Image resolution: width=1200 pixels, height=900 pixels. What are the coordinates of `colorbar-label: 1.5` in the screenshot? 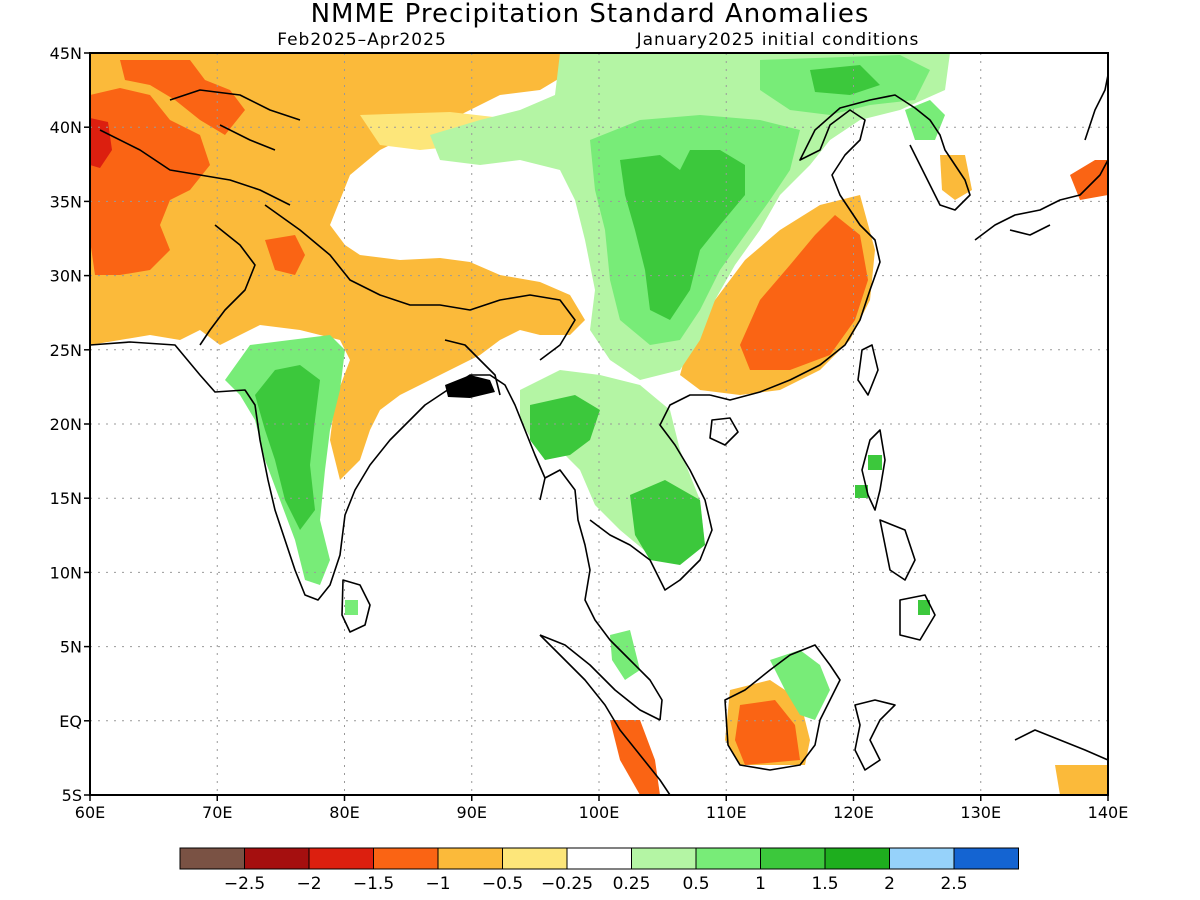 It's located at (824, 884).